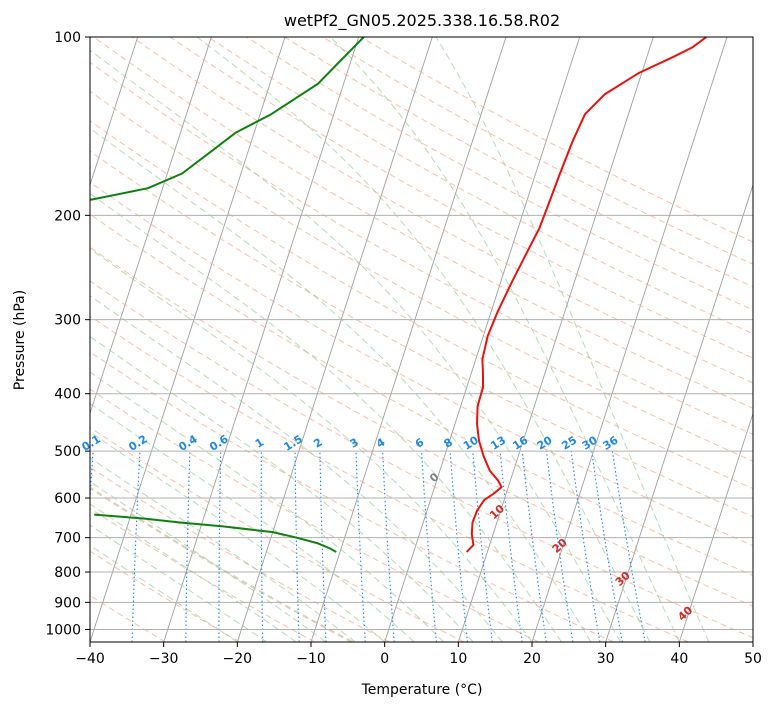 The width and height of the screenshot is (775, 708). What do you see at coordinates (67, 452) in the screenshot?
I see `y-tick-label: 500` at bounding box center [67, 452].